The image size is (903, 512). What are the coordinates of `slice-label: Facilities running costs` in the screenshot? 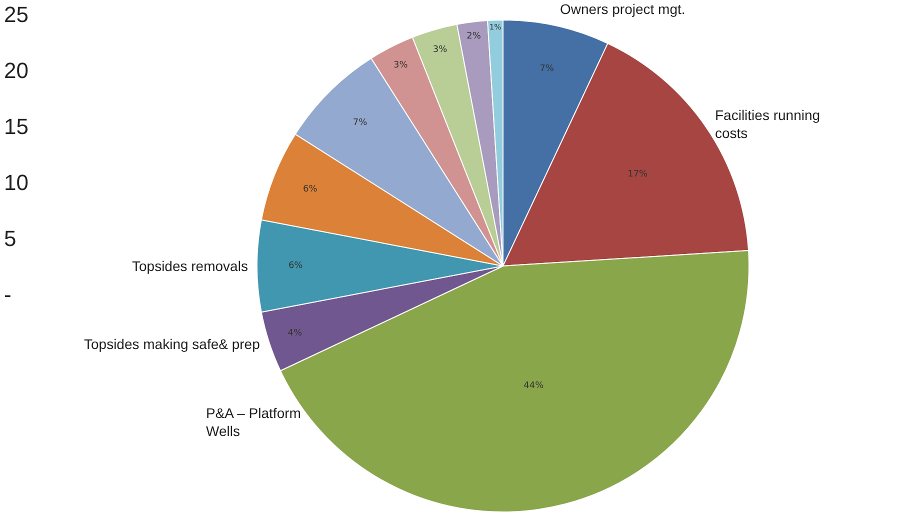 It's located at (767, 124).